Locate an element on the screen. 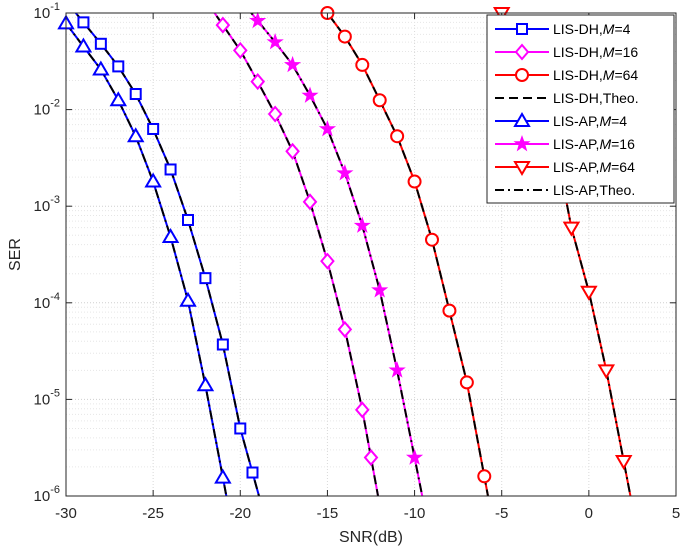 The height and width of the screenshot is (559, 690). legend-label: LIS-DH,M=4 is located at coordinates (592, 29).